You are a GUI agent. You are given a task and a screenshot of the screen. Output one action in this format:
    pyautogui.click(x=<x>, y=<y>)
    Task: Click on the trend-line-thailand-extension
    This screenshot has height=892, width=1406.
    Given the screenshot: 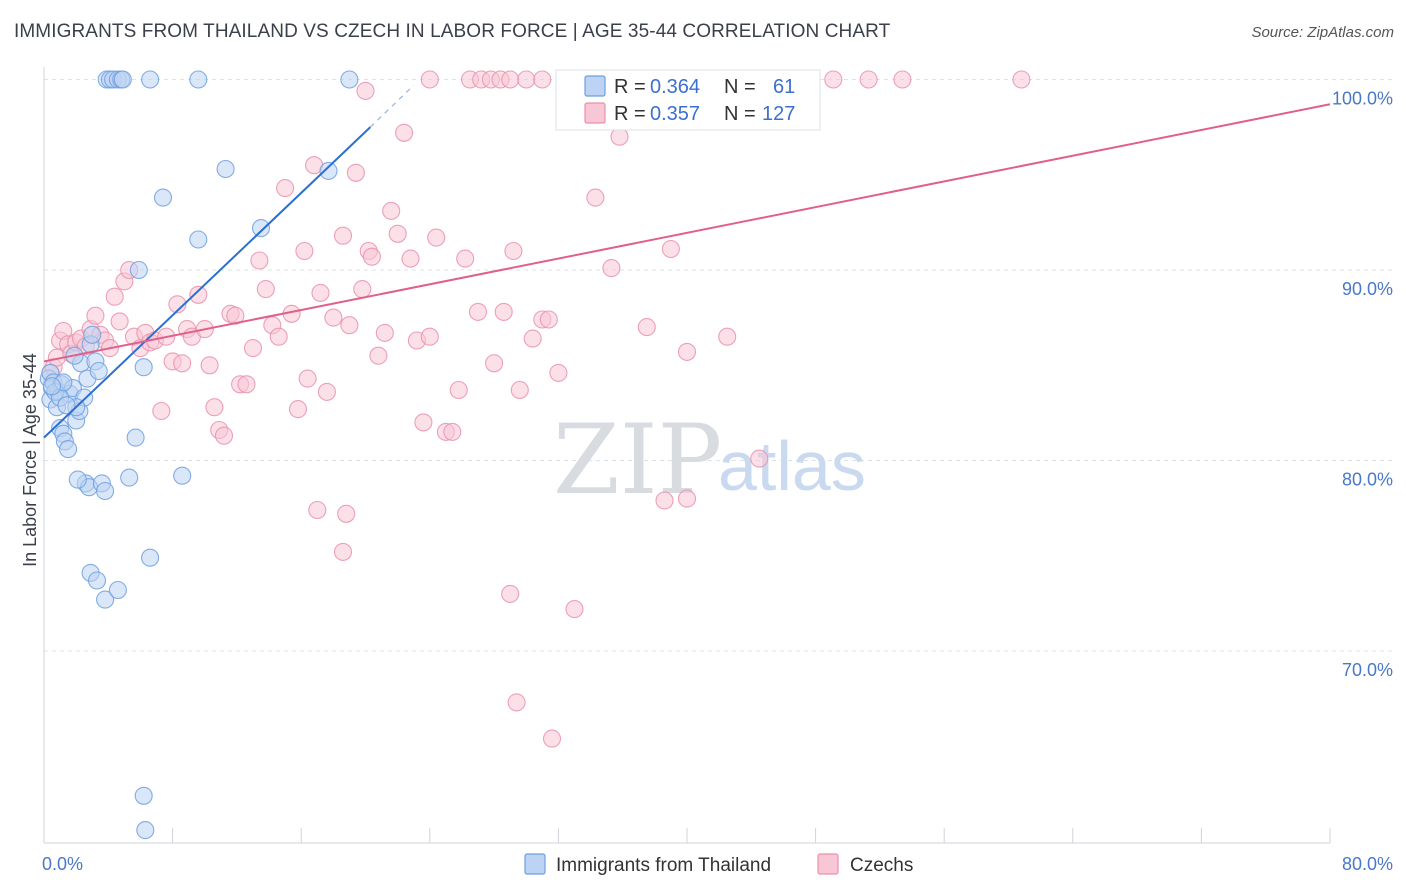 What is the action you would take?
    pyautogui.click(x=392, y=106)
    